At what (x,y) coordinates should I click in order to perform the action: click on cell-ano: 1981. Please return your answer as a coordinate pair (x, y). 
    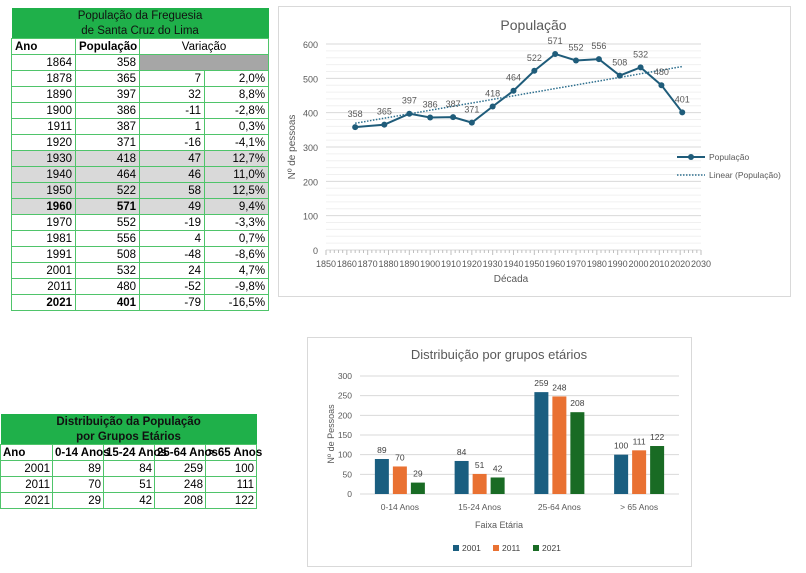
    Looking at the image, I should click on (43, 238).